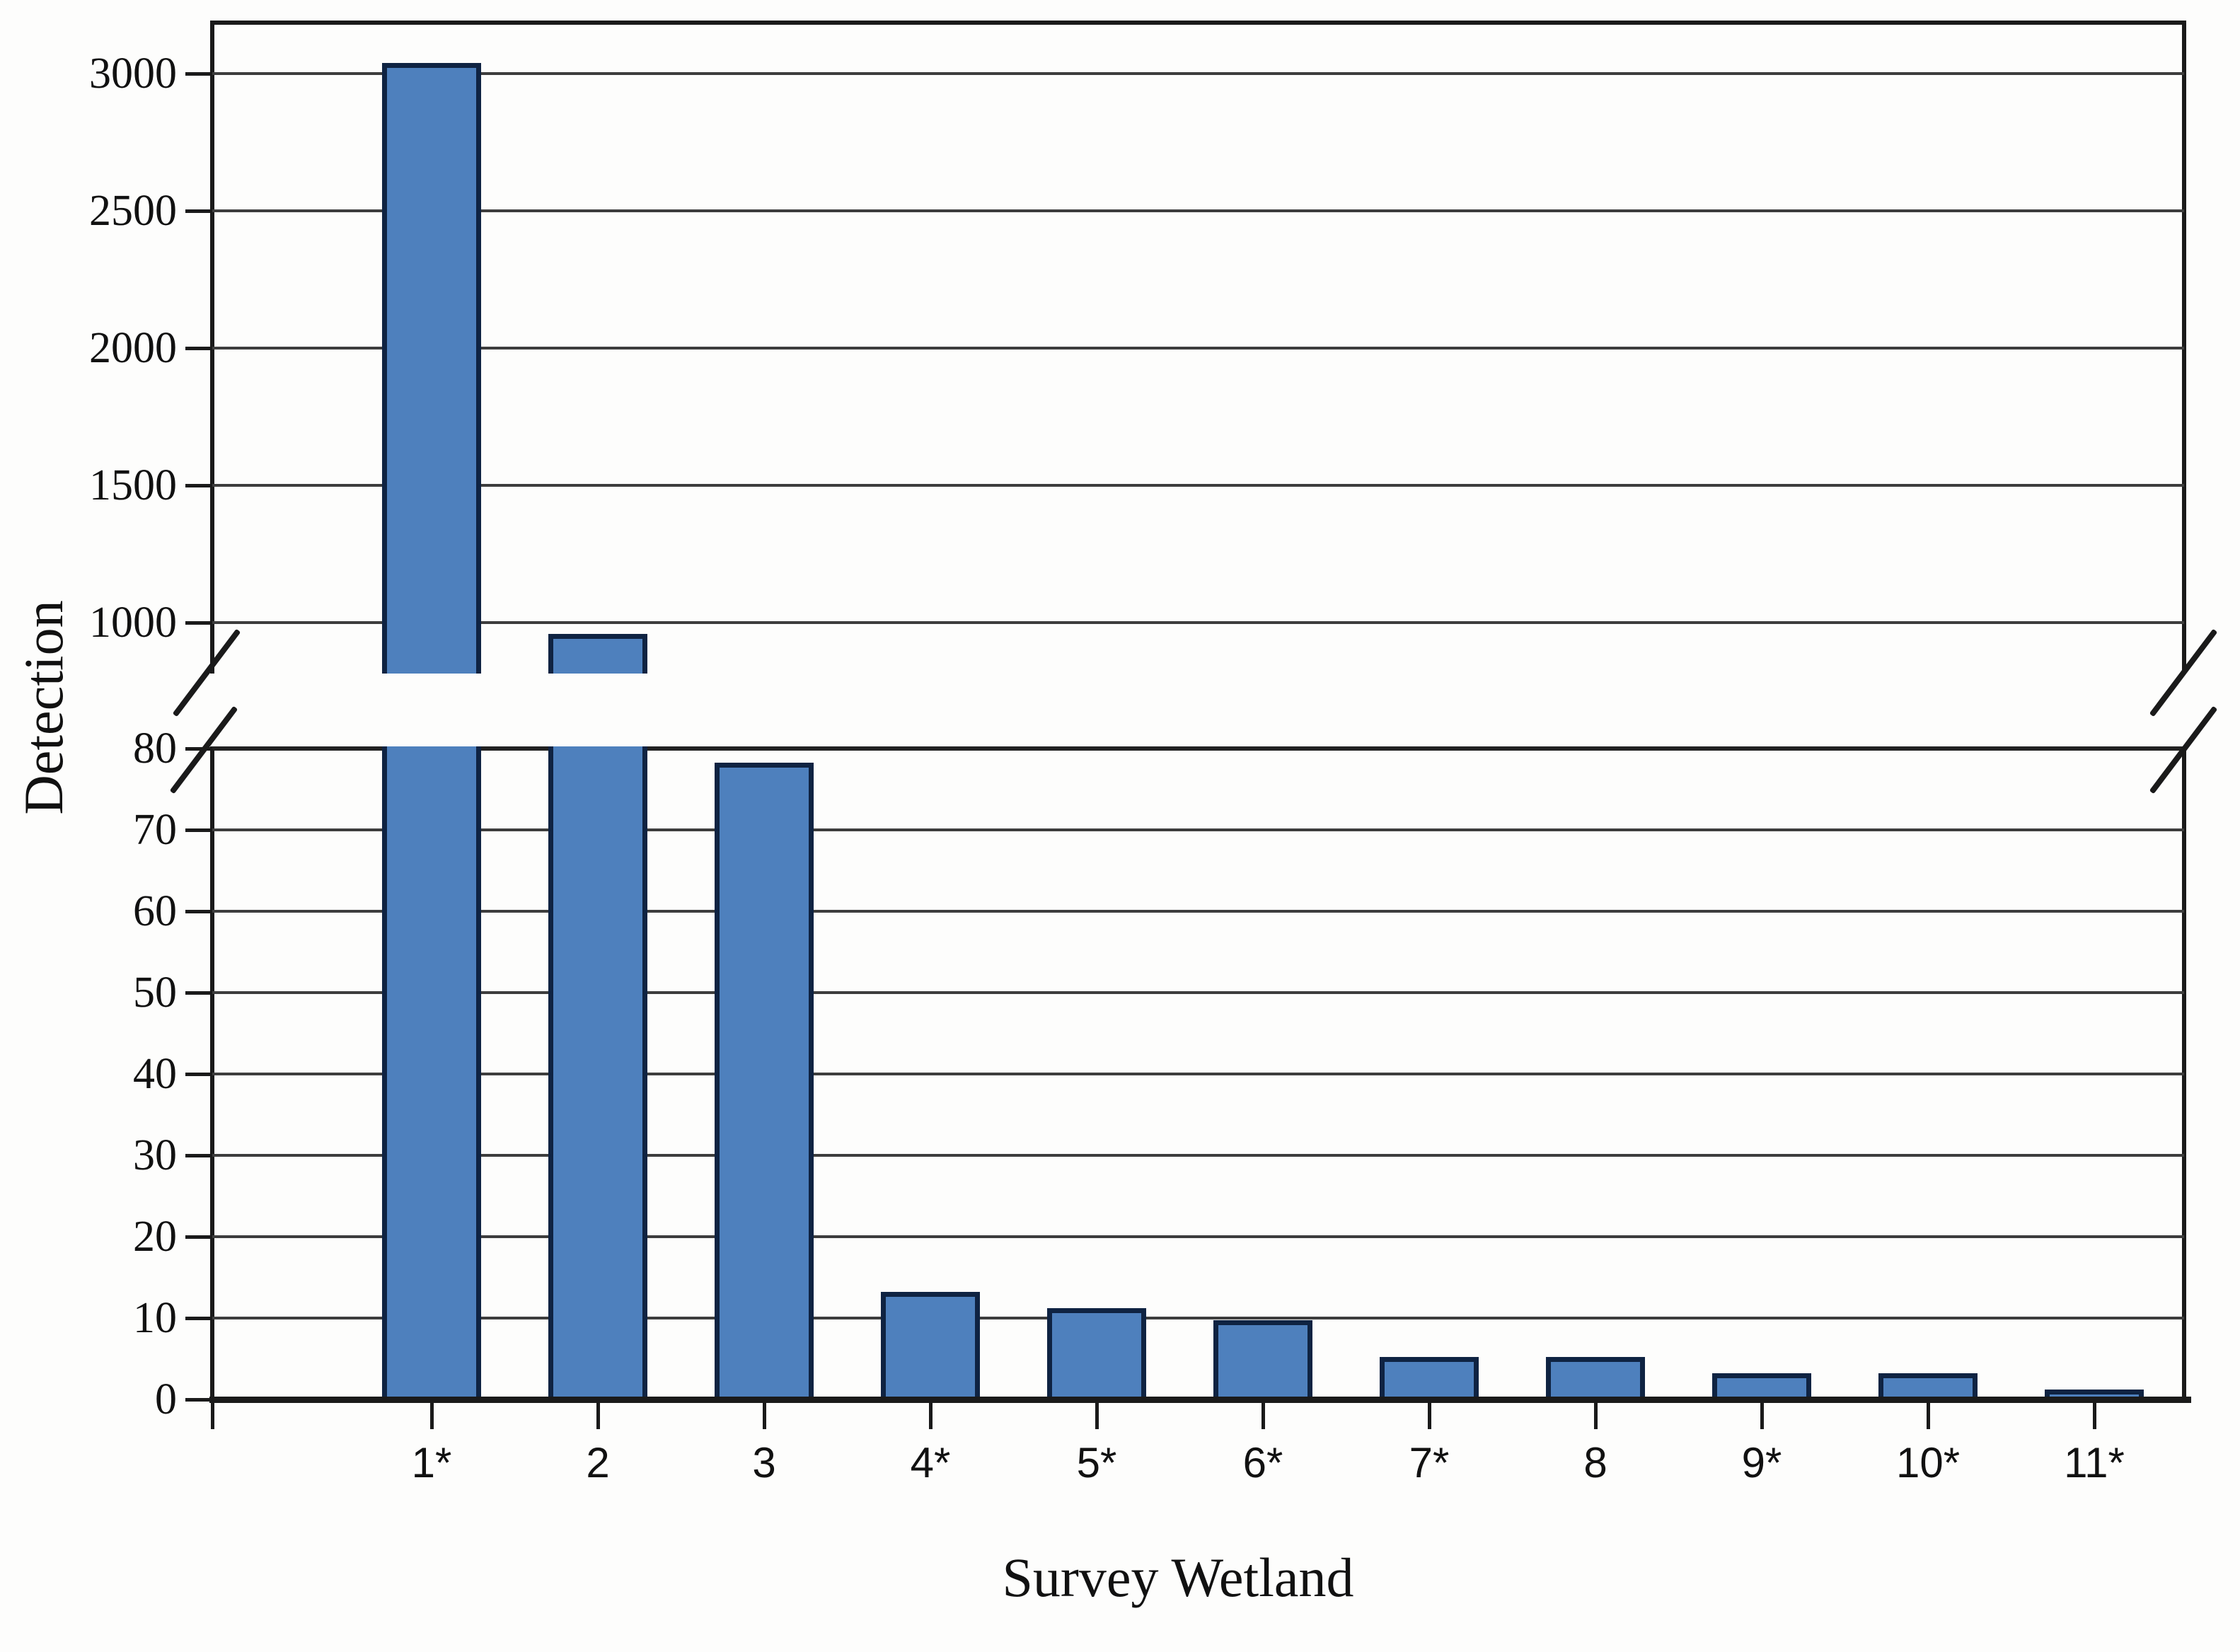  I want to click on bar-6-star-lower, so click(1262, 1359).